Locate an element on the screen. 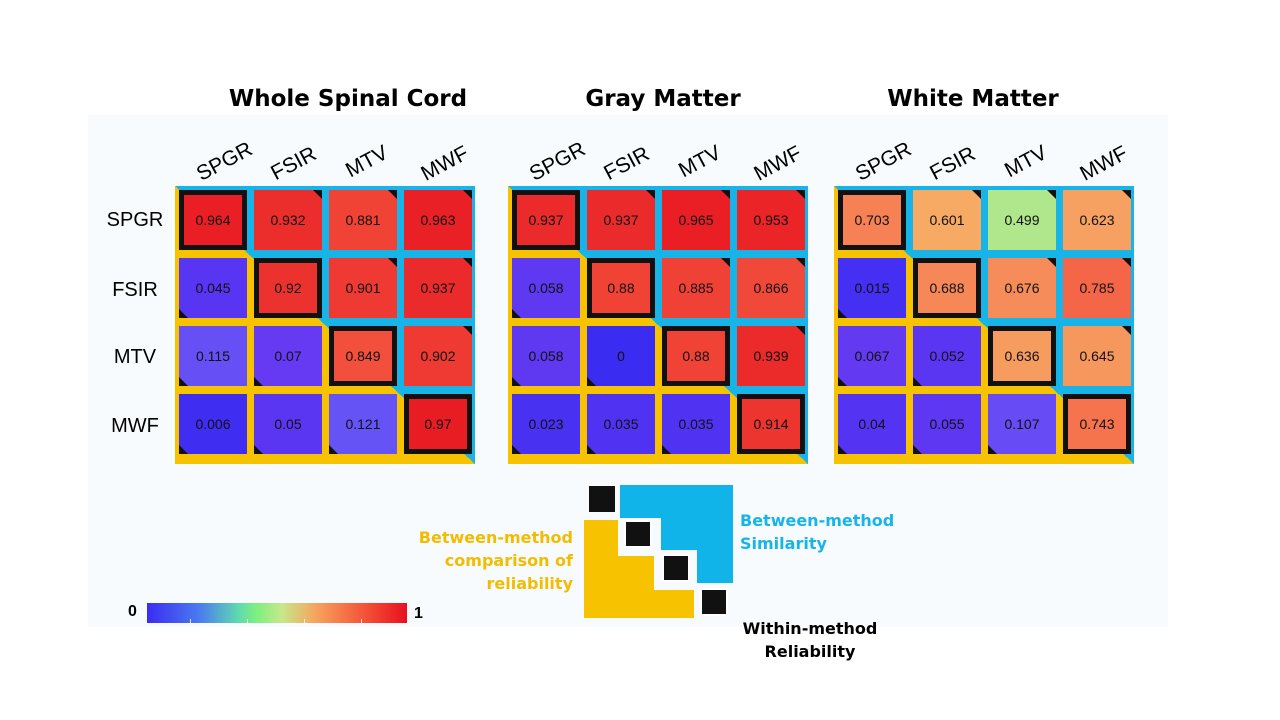  matrix-cell: 0.499 is located at coordinates (1022, 220).